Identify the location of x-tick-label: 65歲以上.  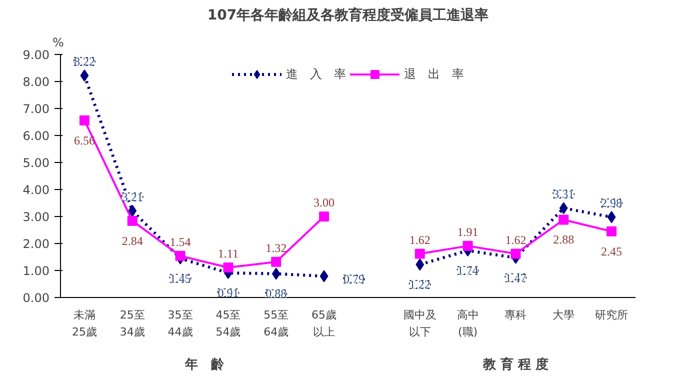
(324, 323).